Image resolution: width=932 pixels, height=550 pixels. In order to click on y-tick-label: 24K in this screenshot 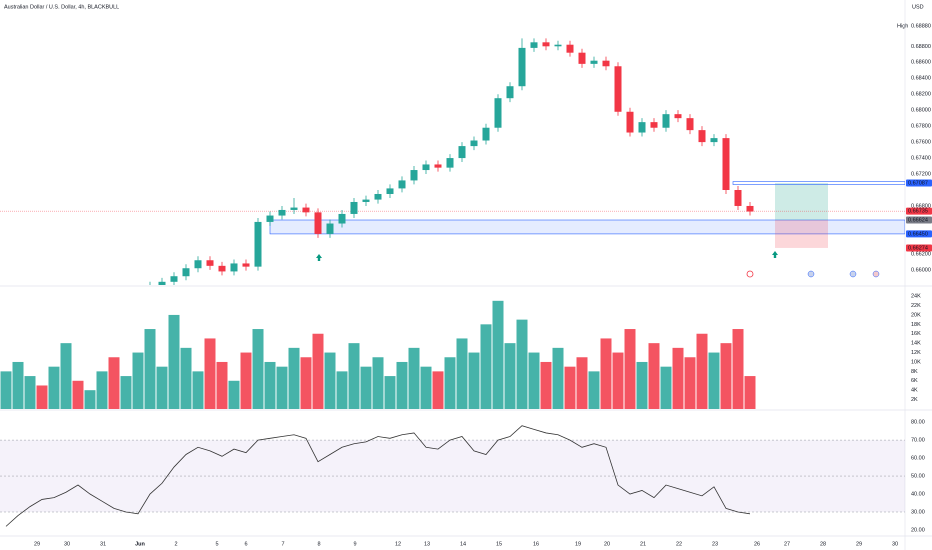, I will do `click(916, 297)`.